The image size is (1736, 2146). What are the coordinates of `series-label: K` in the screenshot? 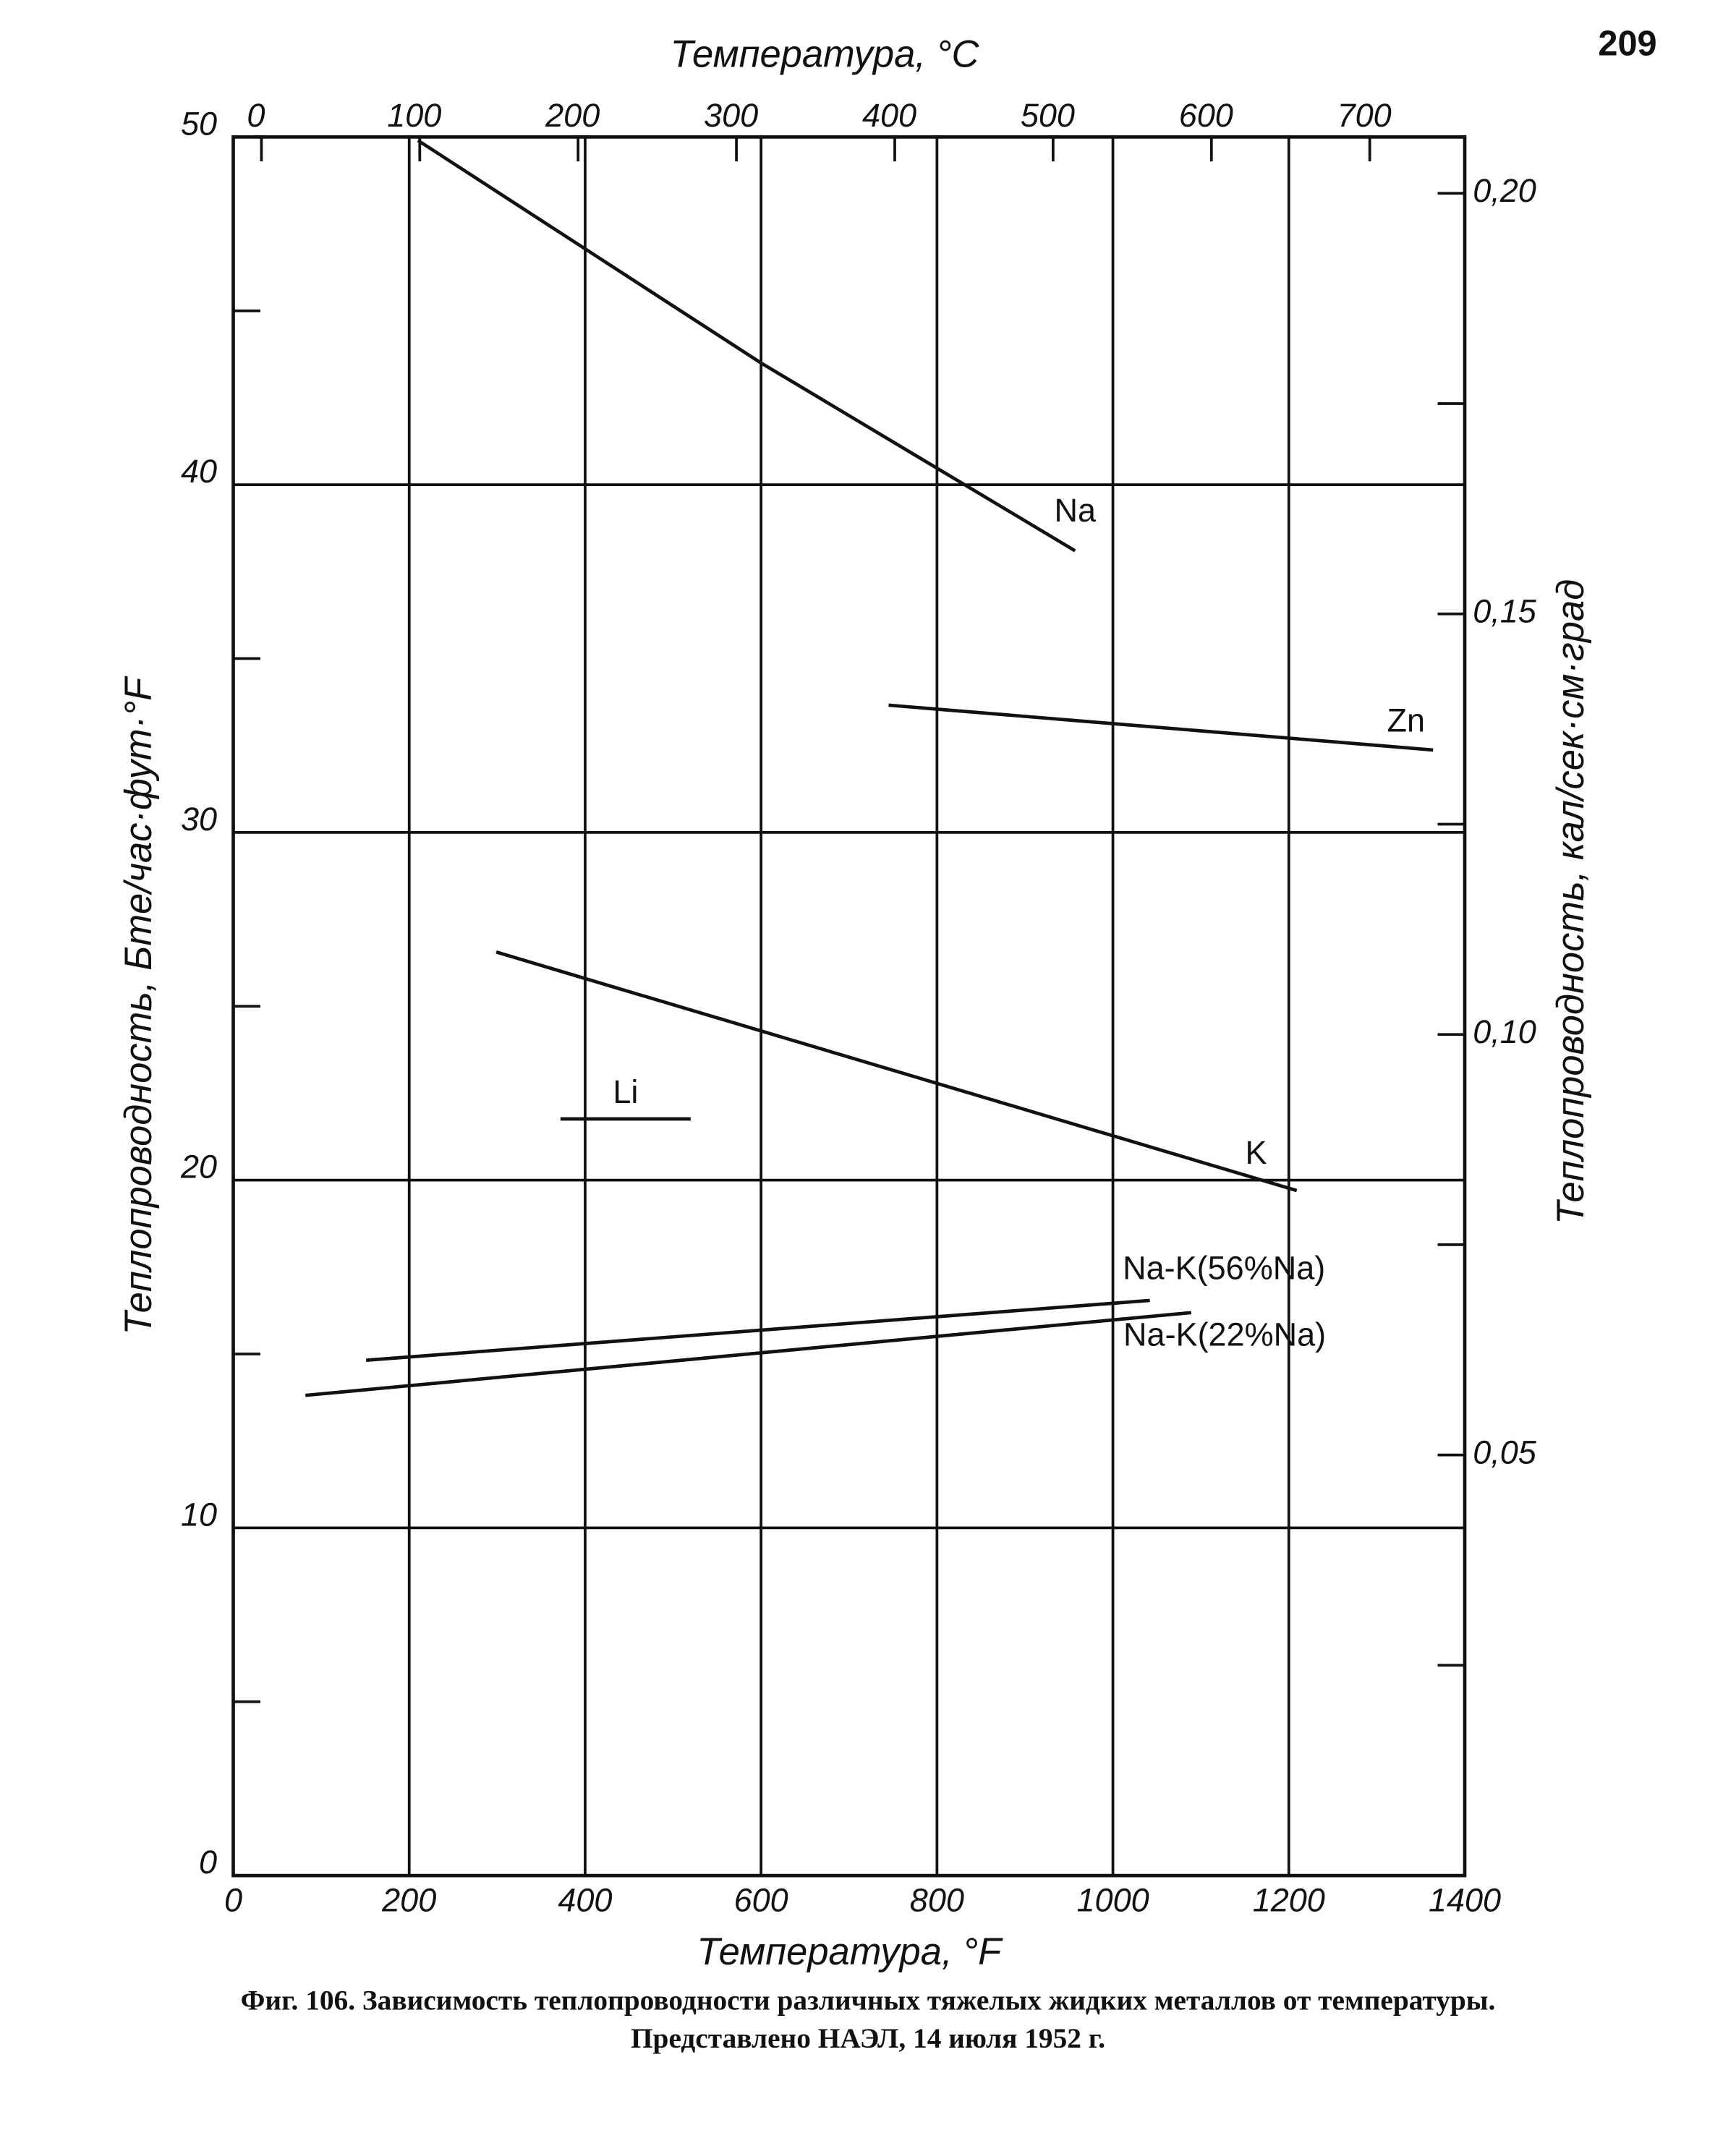 It's located at (1256, 1152).